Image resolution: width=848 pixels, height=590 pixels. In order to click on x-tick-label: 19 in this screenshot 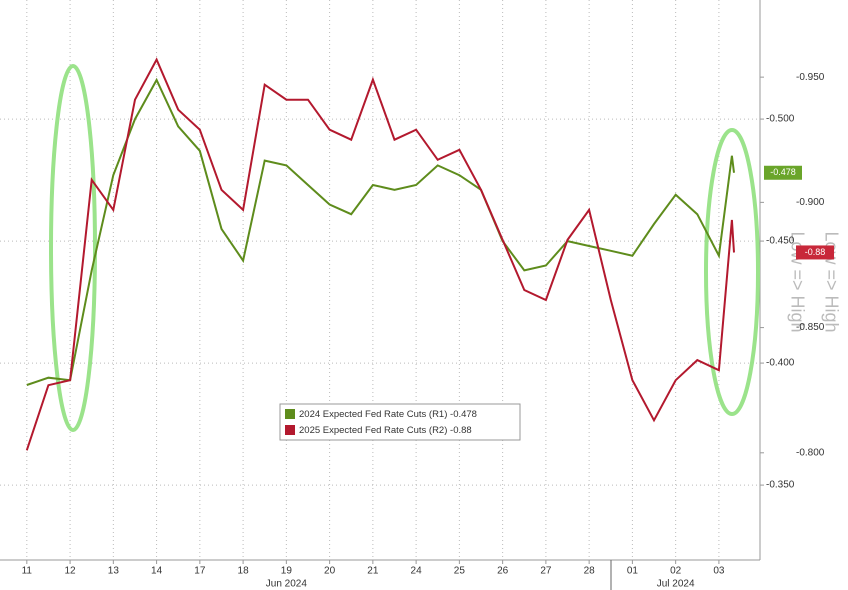, I will do `click(287, 571)`.